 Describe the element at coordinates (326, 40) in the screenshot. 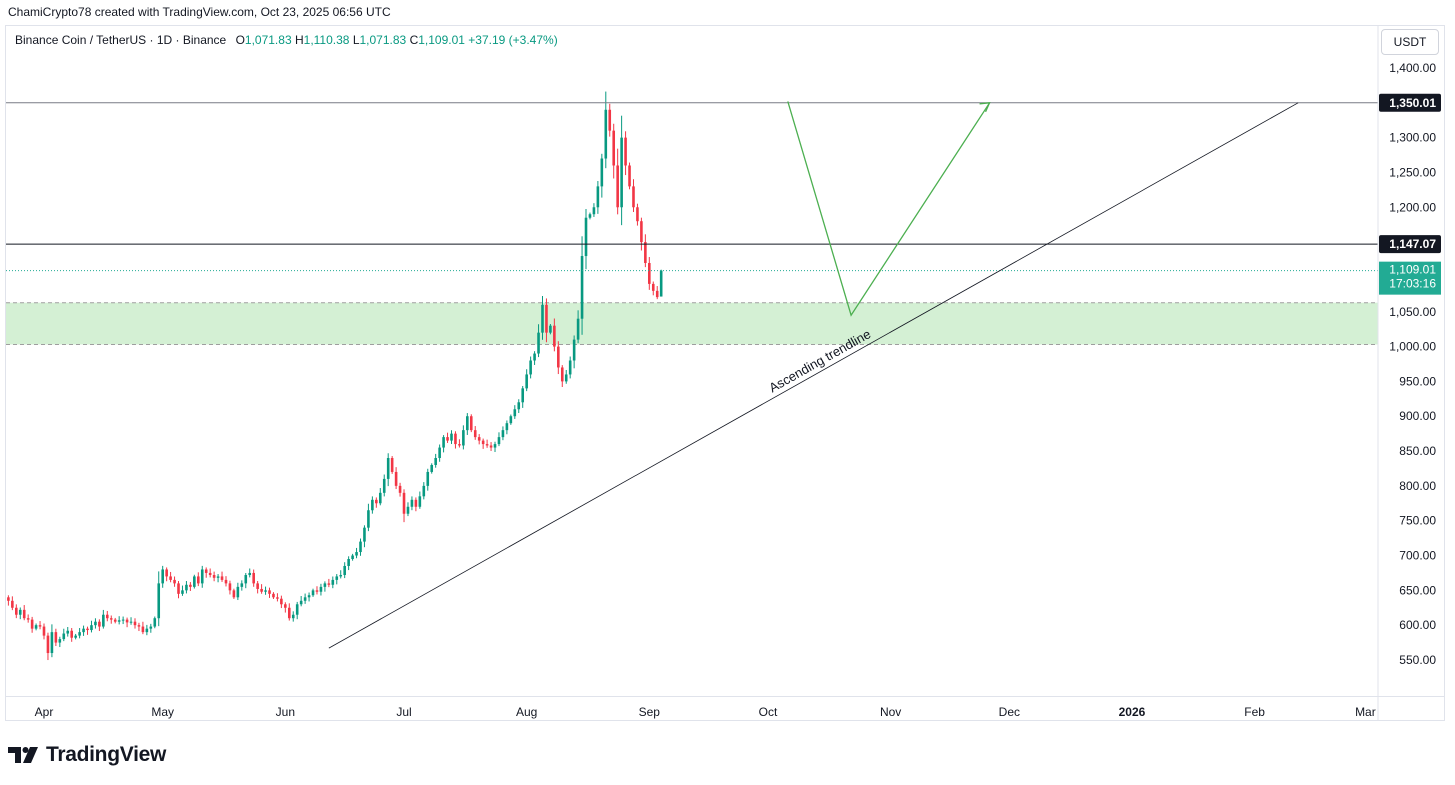

I see `high-value: 1,110.38` at that location.